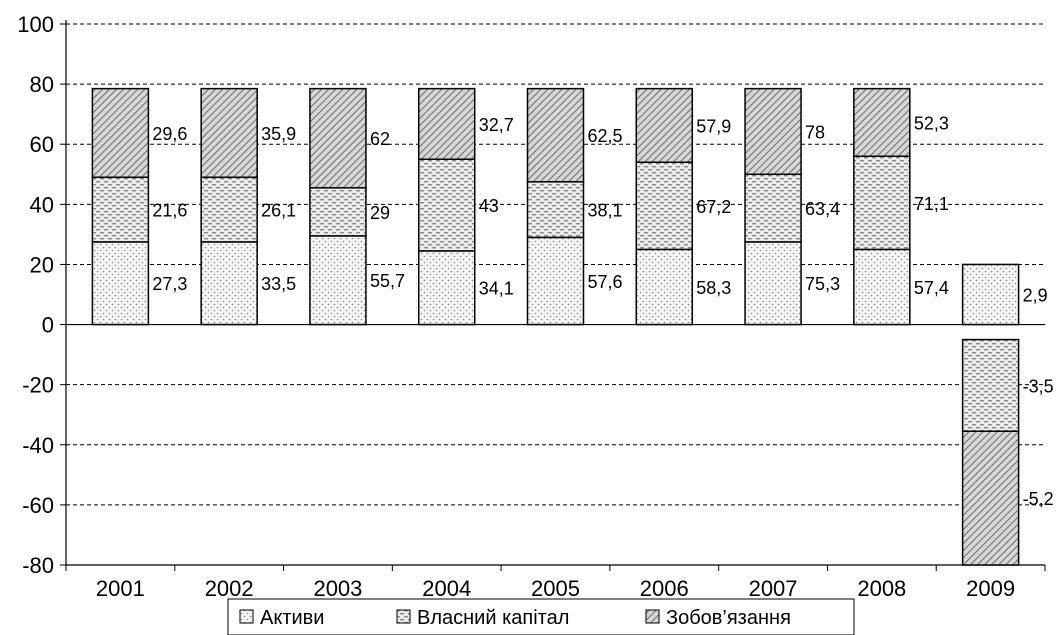  What do you see at coordinates (169, 134) in the screenshot?
I see `data-label: 29,6` at bounding box center [169, 134].